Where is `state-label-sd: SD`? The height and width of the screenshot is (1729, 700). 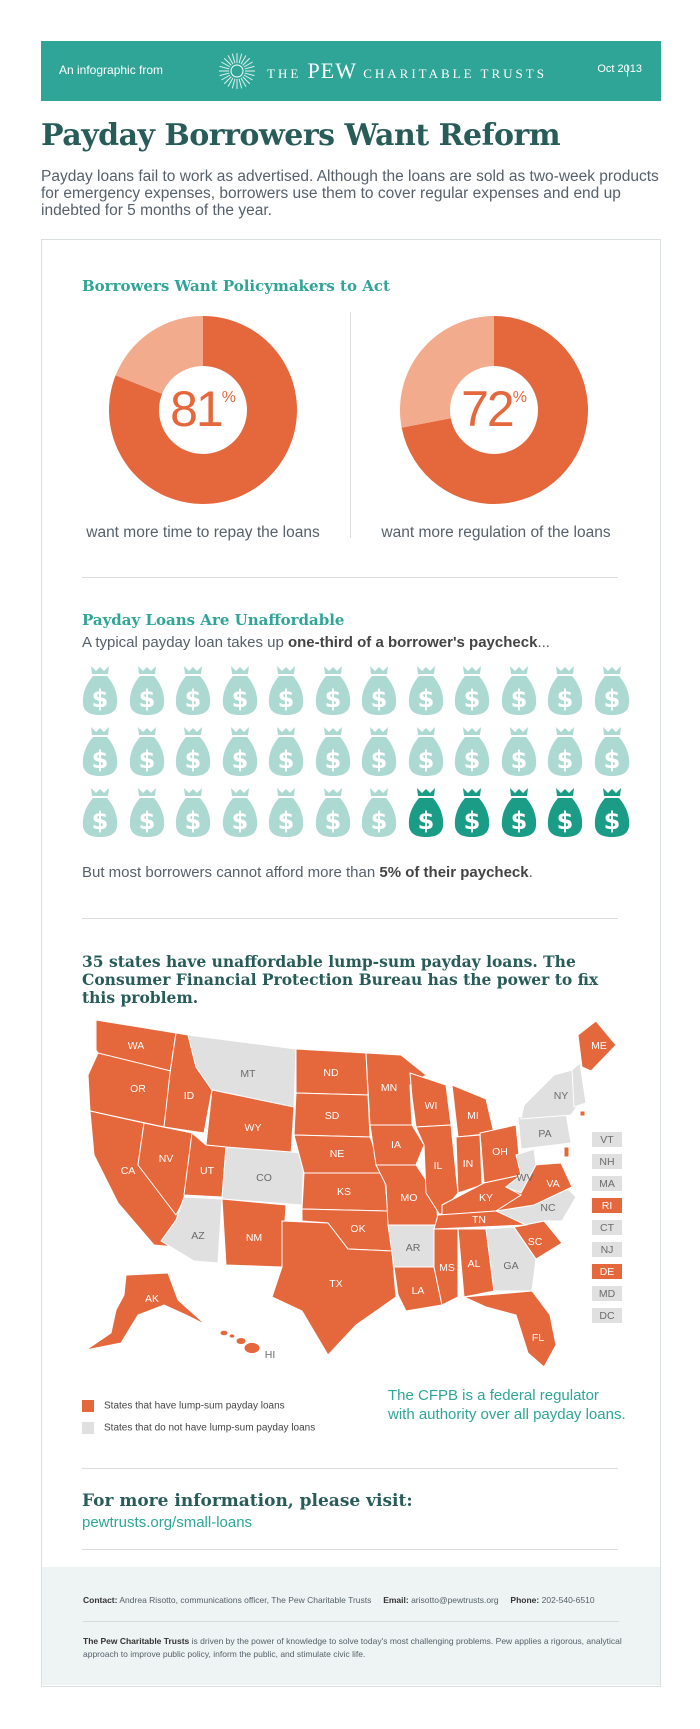
state-label-sd: SD is located at coordinates (332, 1116).